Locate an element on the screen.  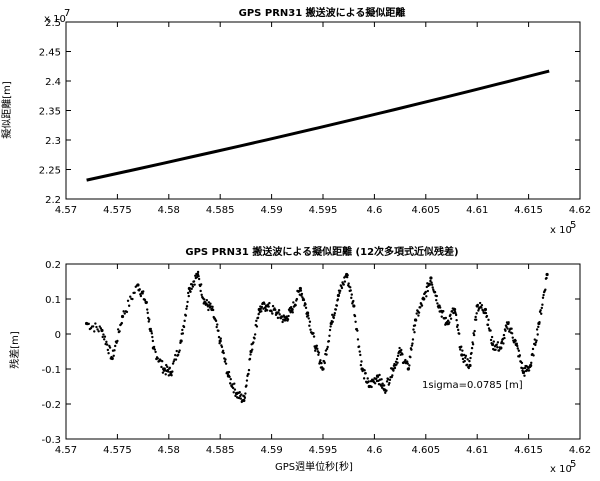
chart-top-xtick-label: 4.585 is located at coordinates (220, 210).